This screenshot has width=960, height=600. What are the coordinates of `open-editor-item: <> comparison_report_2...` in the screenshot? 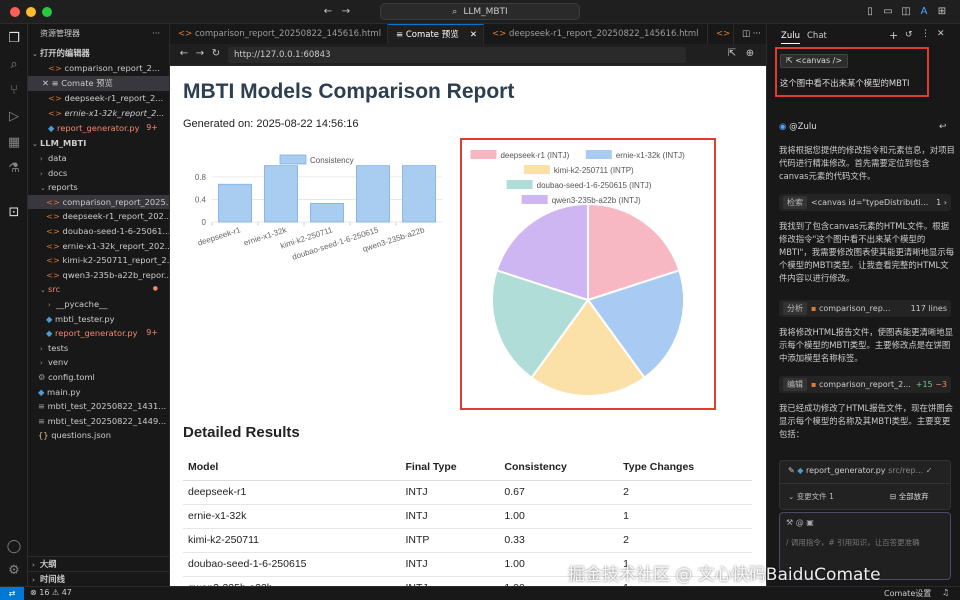 It's located at (98, 68).